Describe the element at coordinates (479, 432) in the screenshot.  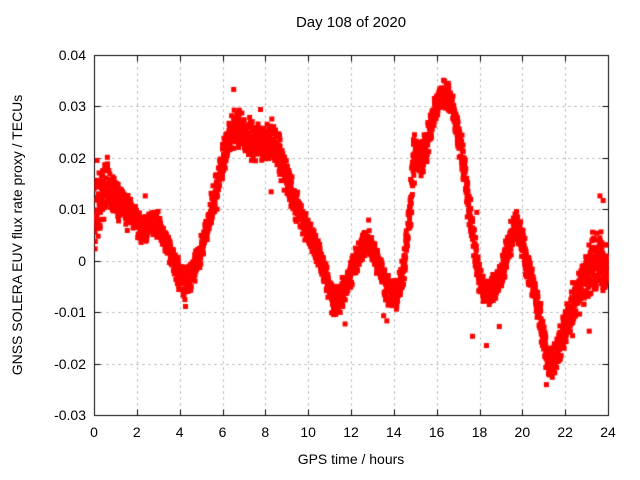
I see `x-tick-label: 18` at that location.